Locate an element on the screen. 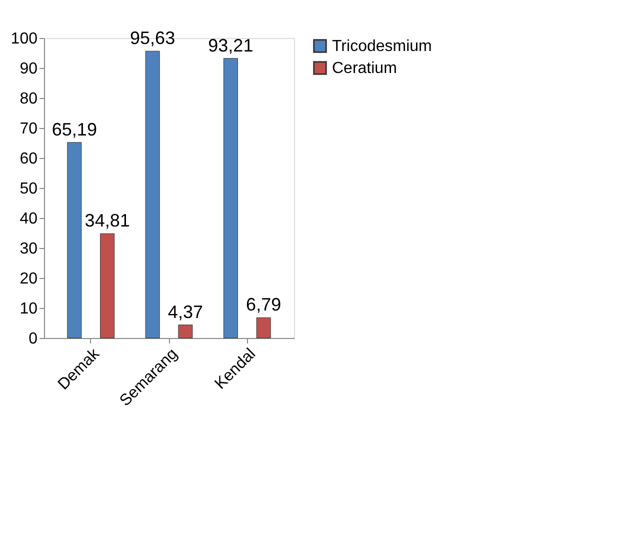 The image size is (617, 549). y-tick-label: 20 is located at coordinates (29, 279).